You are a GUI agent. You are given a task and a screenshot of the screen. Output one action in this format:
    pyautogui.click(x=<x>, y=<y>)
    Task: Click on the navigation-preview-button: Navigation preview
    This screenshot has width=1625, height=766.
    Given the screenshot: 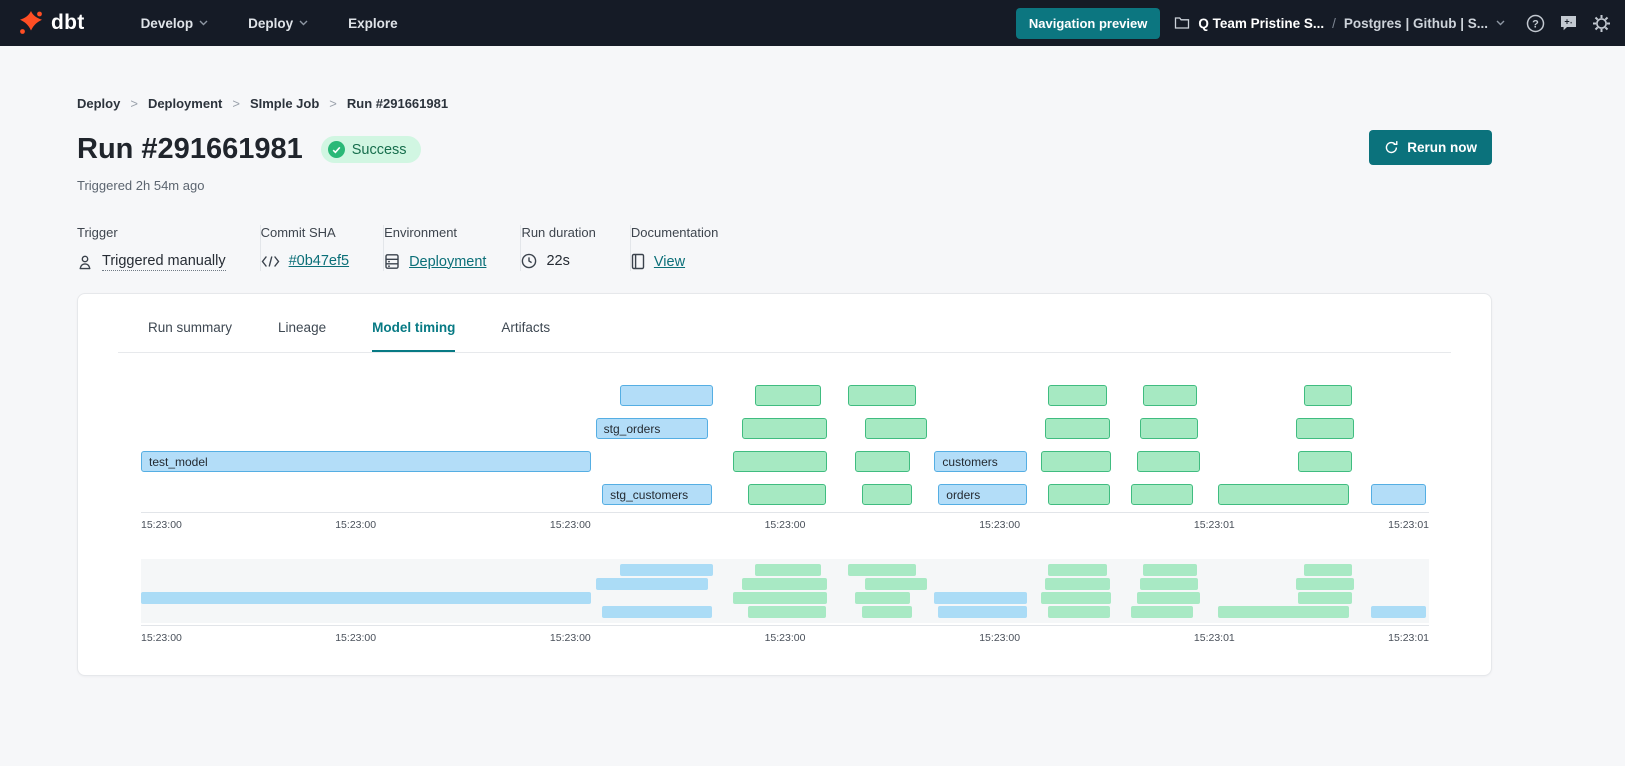 What is the action you would take?
    pyautogui.click(x=1088, y=23)
    